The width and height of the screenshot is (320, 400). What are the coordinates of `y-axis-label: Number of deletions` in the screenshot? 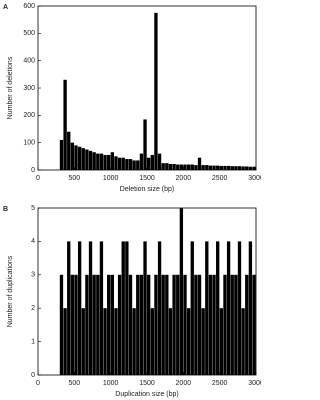 It's located at (10, 87).